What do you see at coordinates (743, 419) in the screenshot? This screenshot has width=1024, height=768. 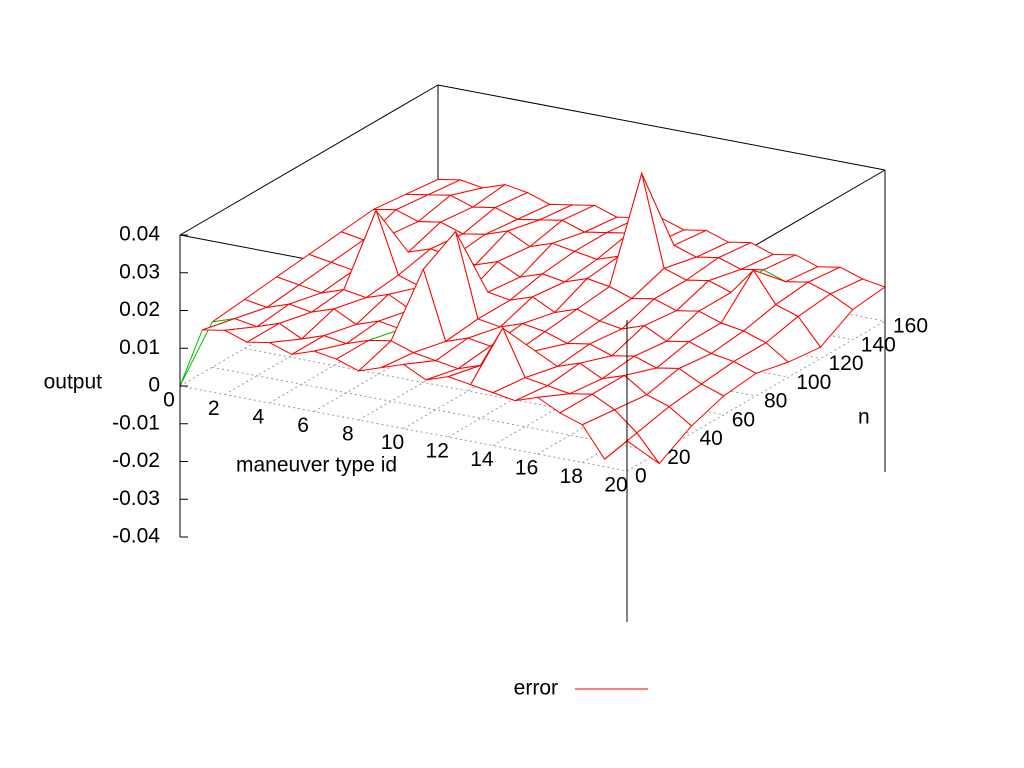 I see `y-tick-label: 60` at bounding box center [743, 419].